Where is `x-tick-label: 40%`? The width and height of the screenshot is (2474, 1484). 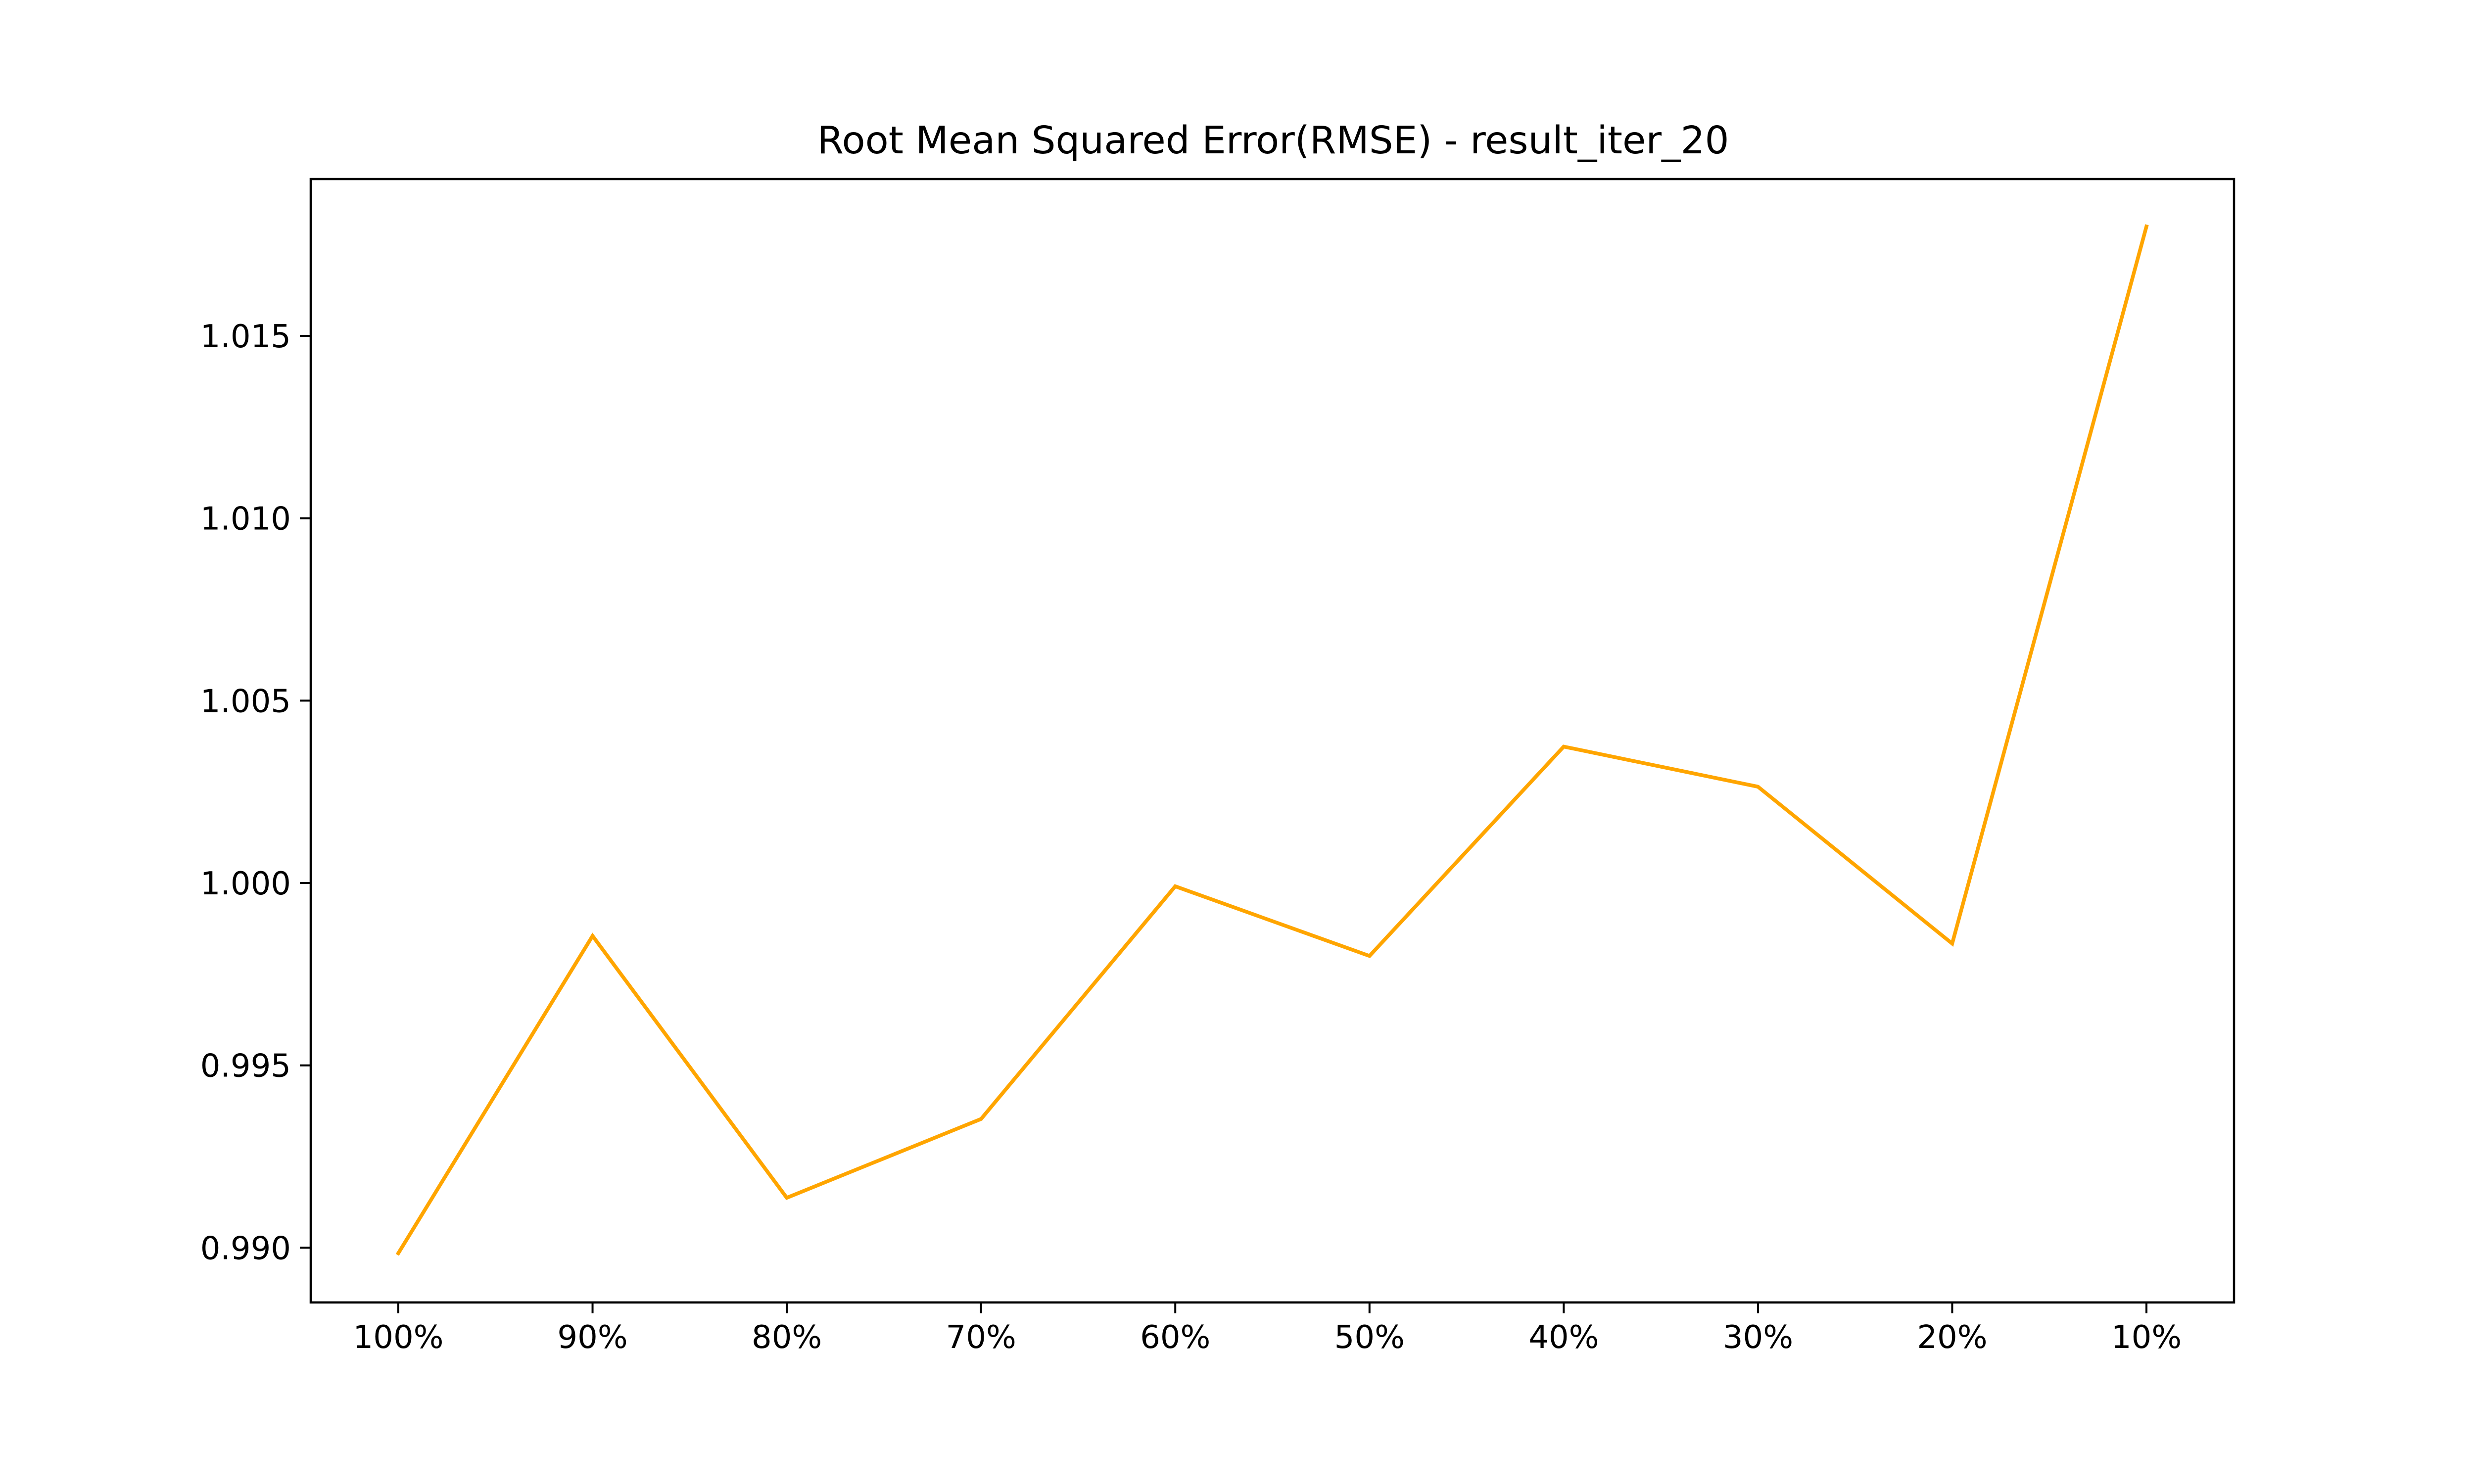
x-tick-label: 40% is located at coordinates (1564, 1337).